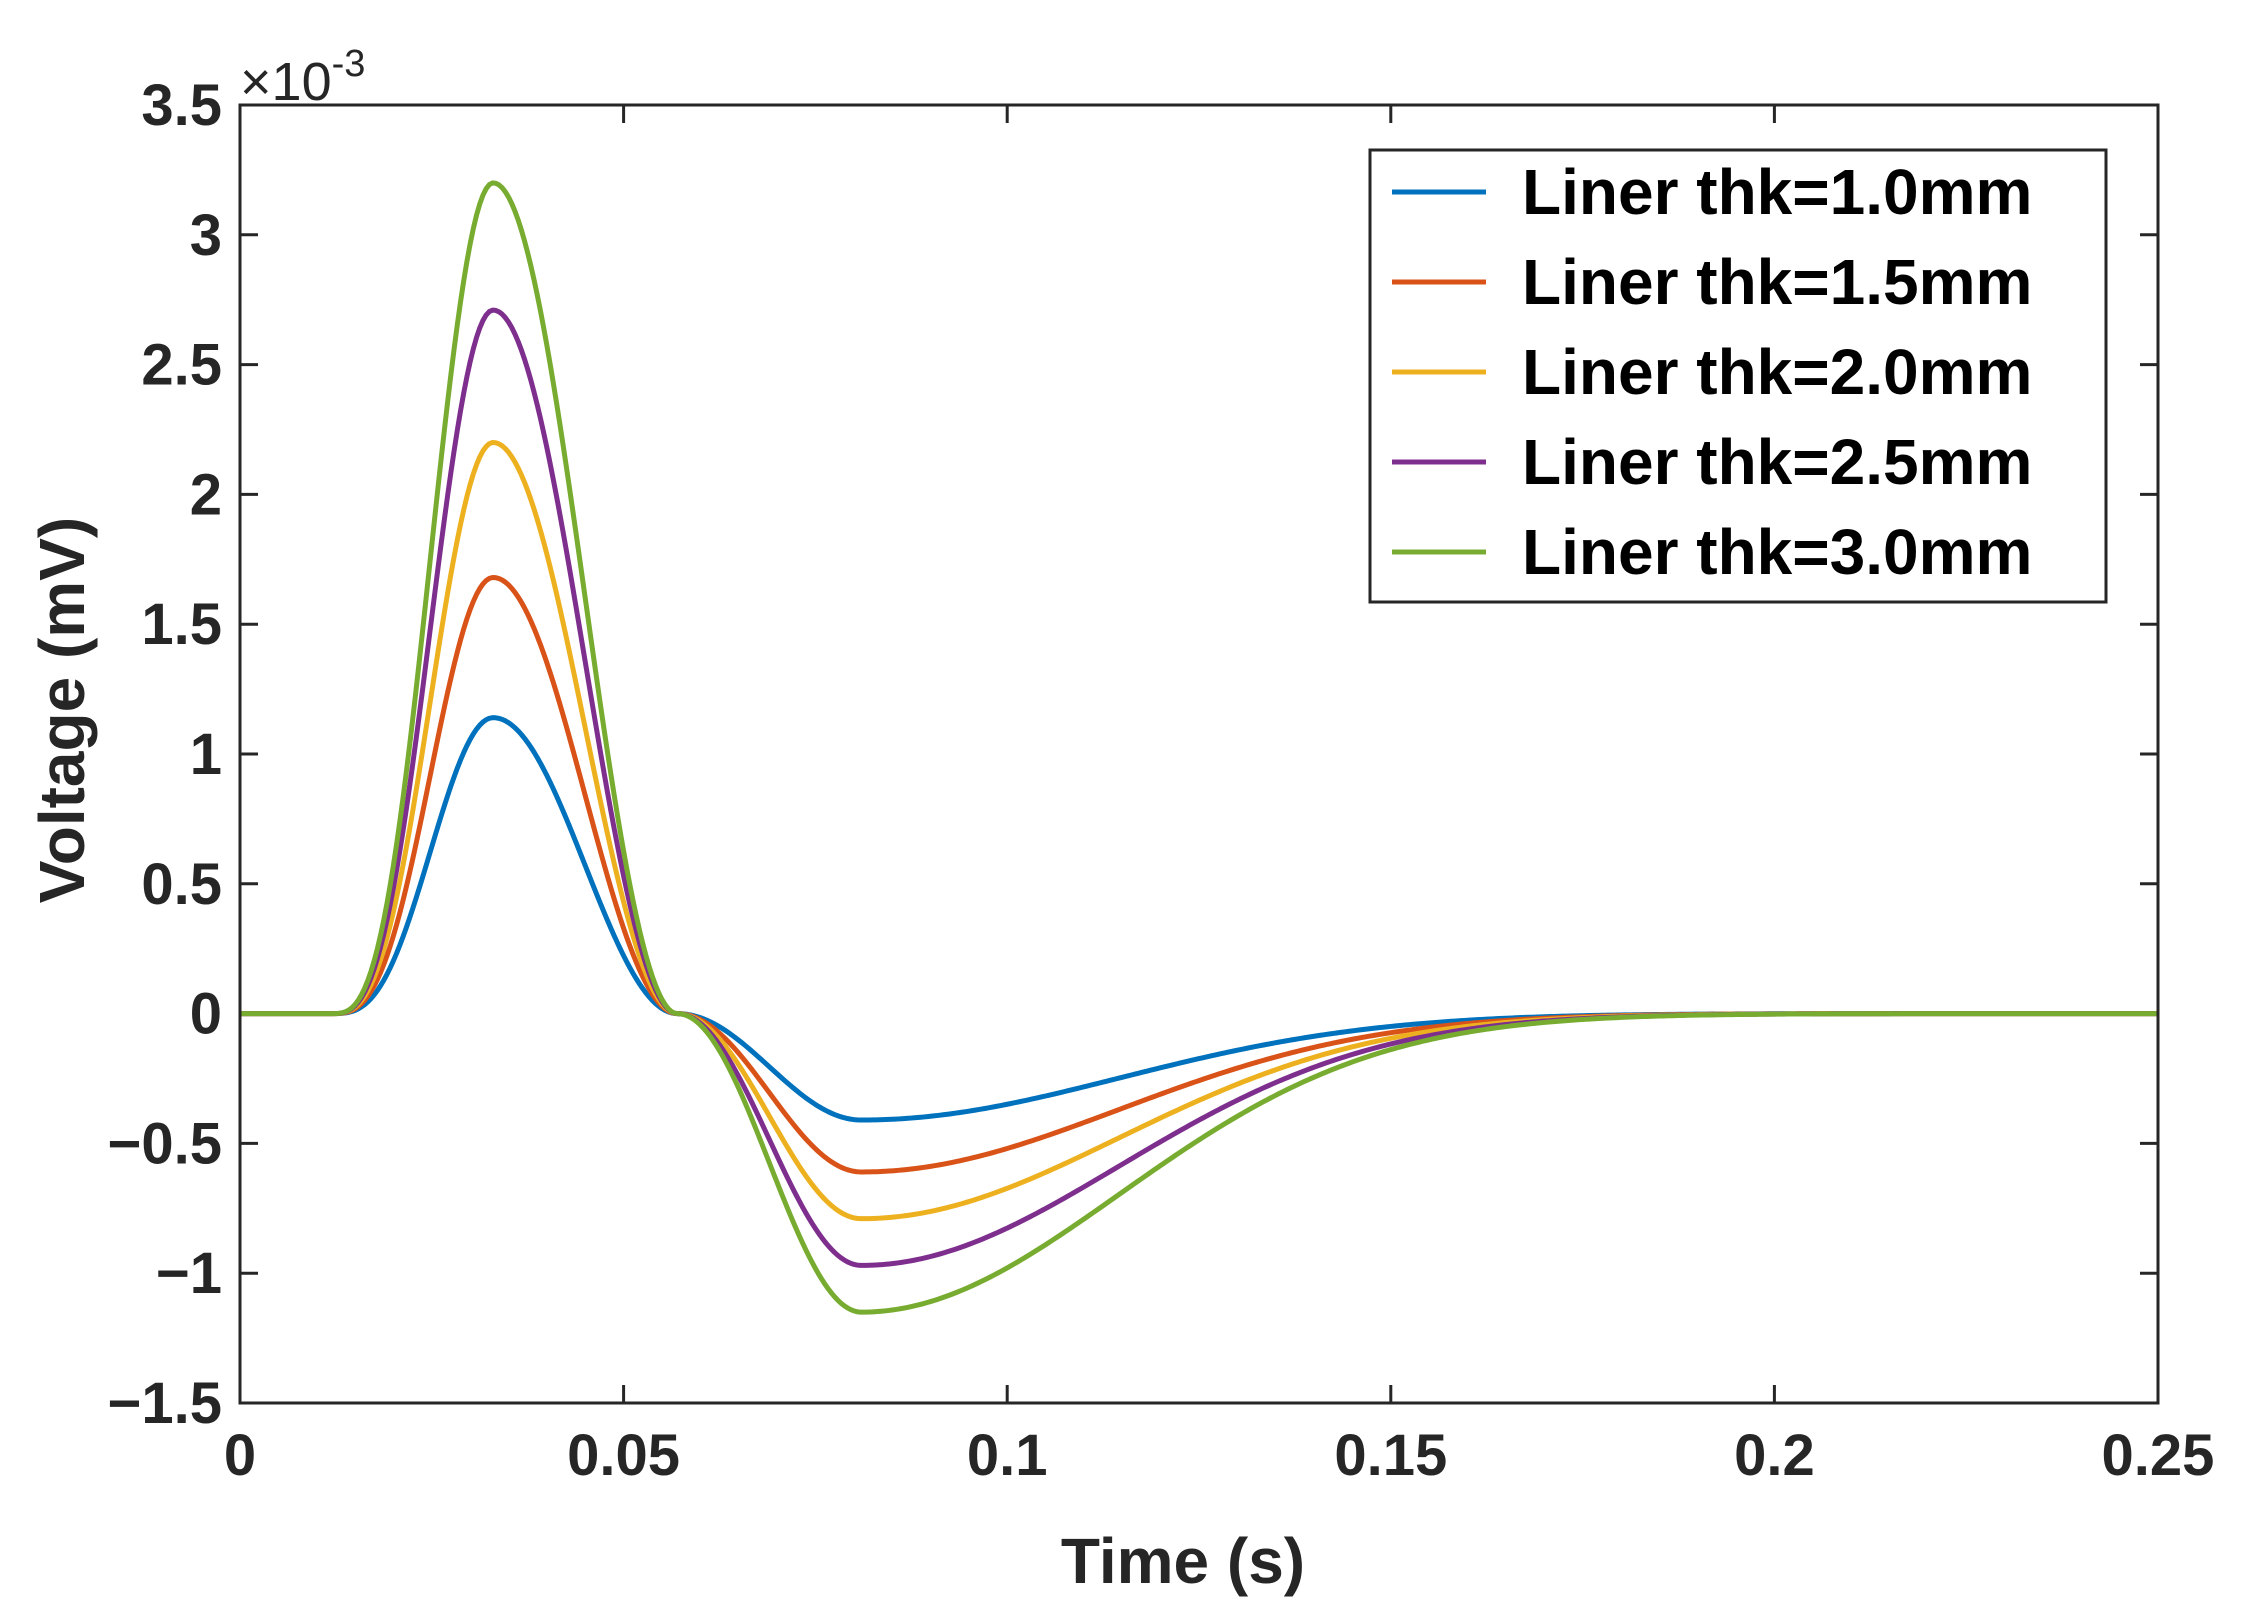  I want to click on x-tick-label: 0.05, so click(623, 1455).